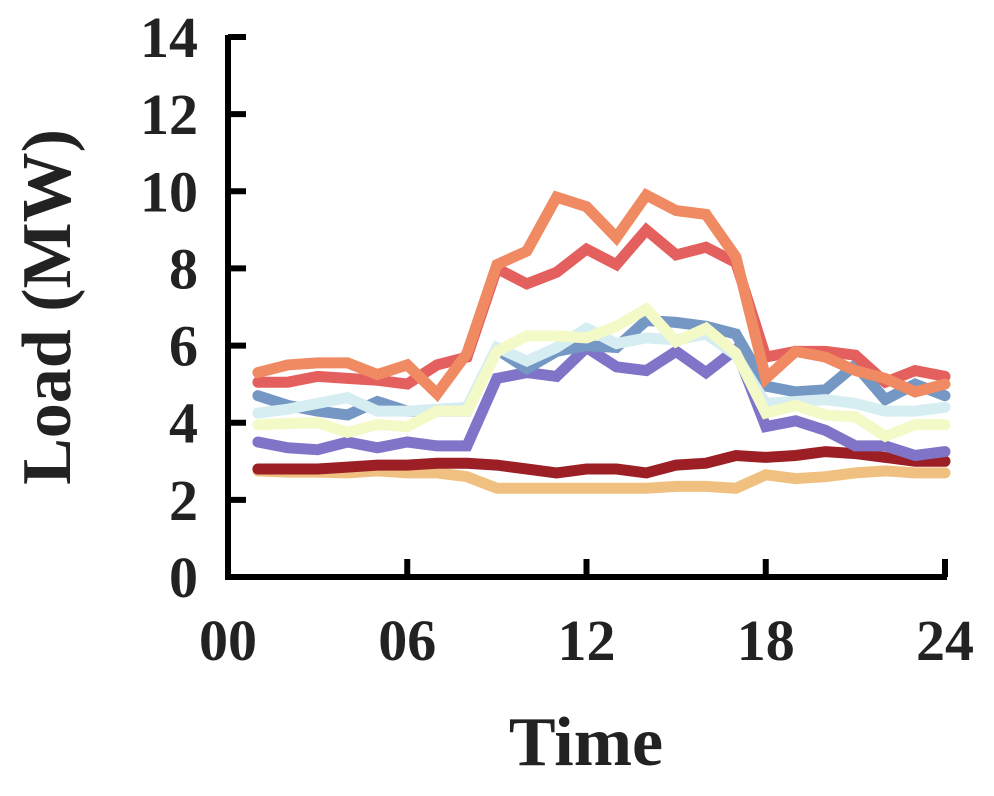 The height and width of the screenshot is (796, 994). What do you see at coordinates (945, 640) in the screenshot?
I see `x-tick-label: 24` at bounding box center [945, 640].